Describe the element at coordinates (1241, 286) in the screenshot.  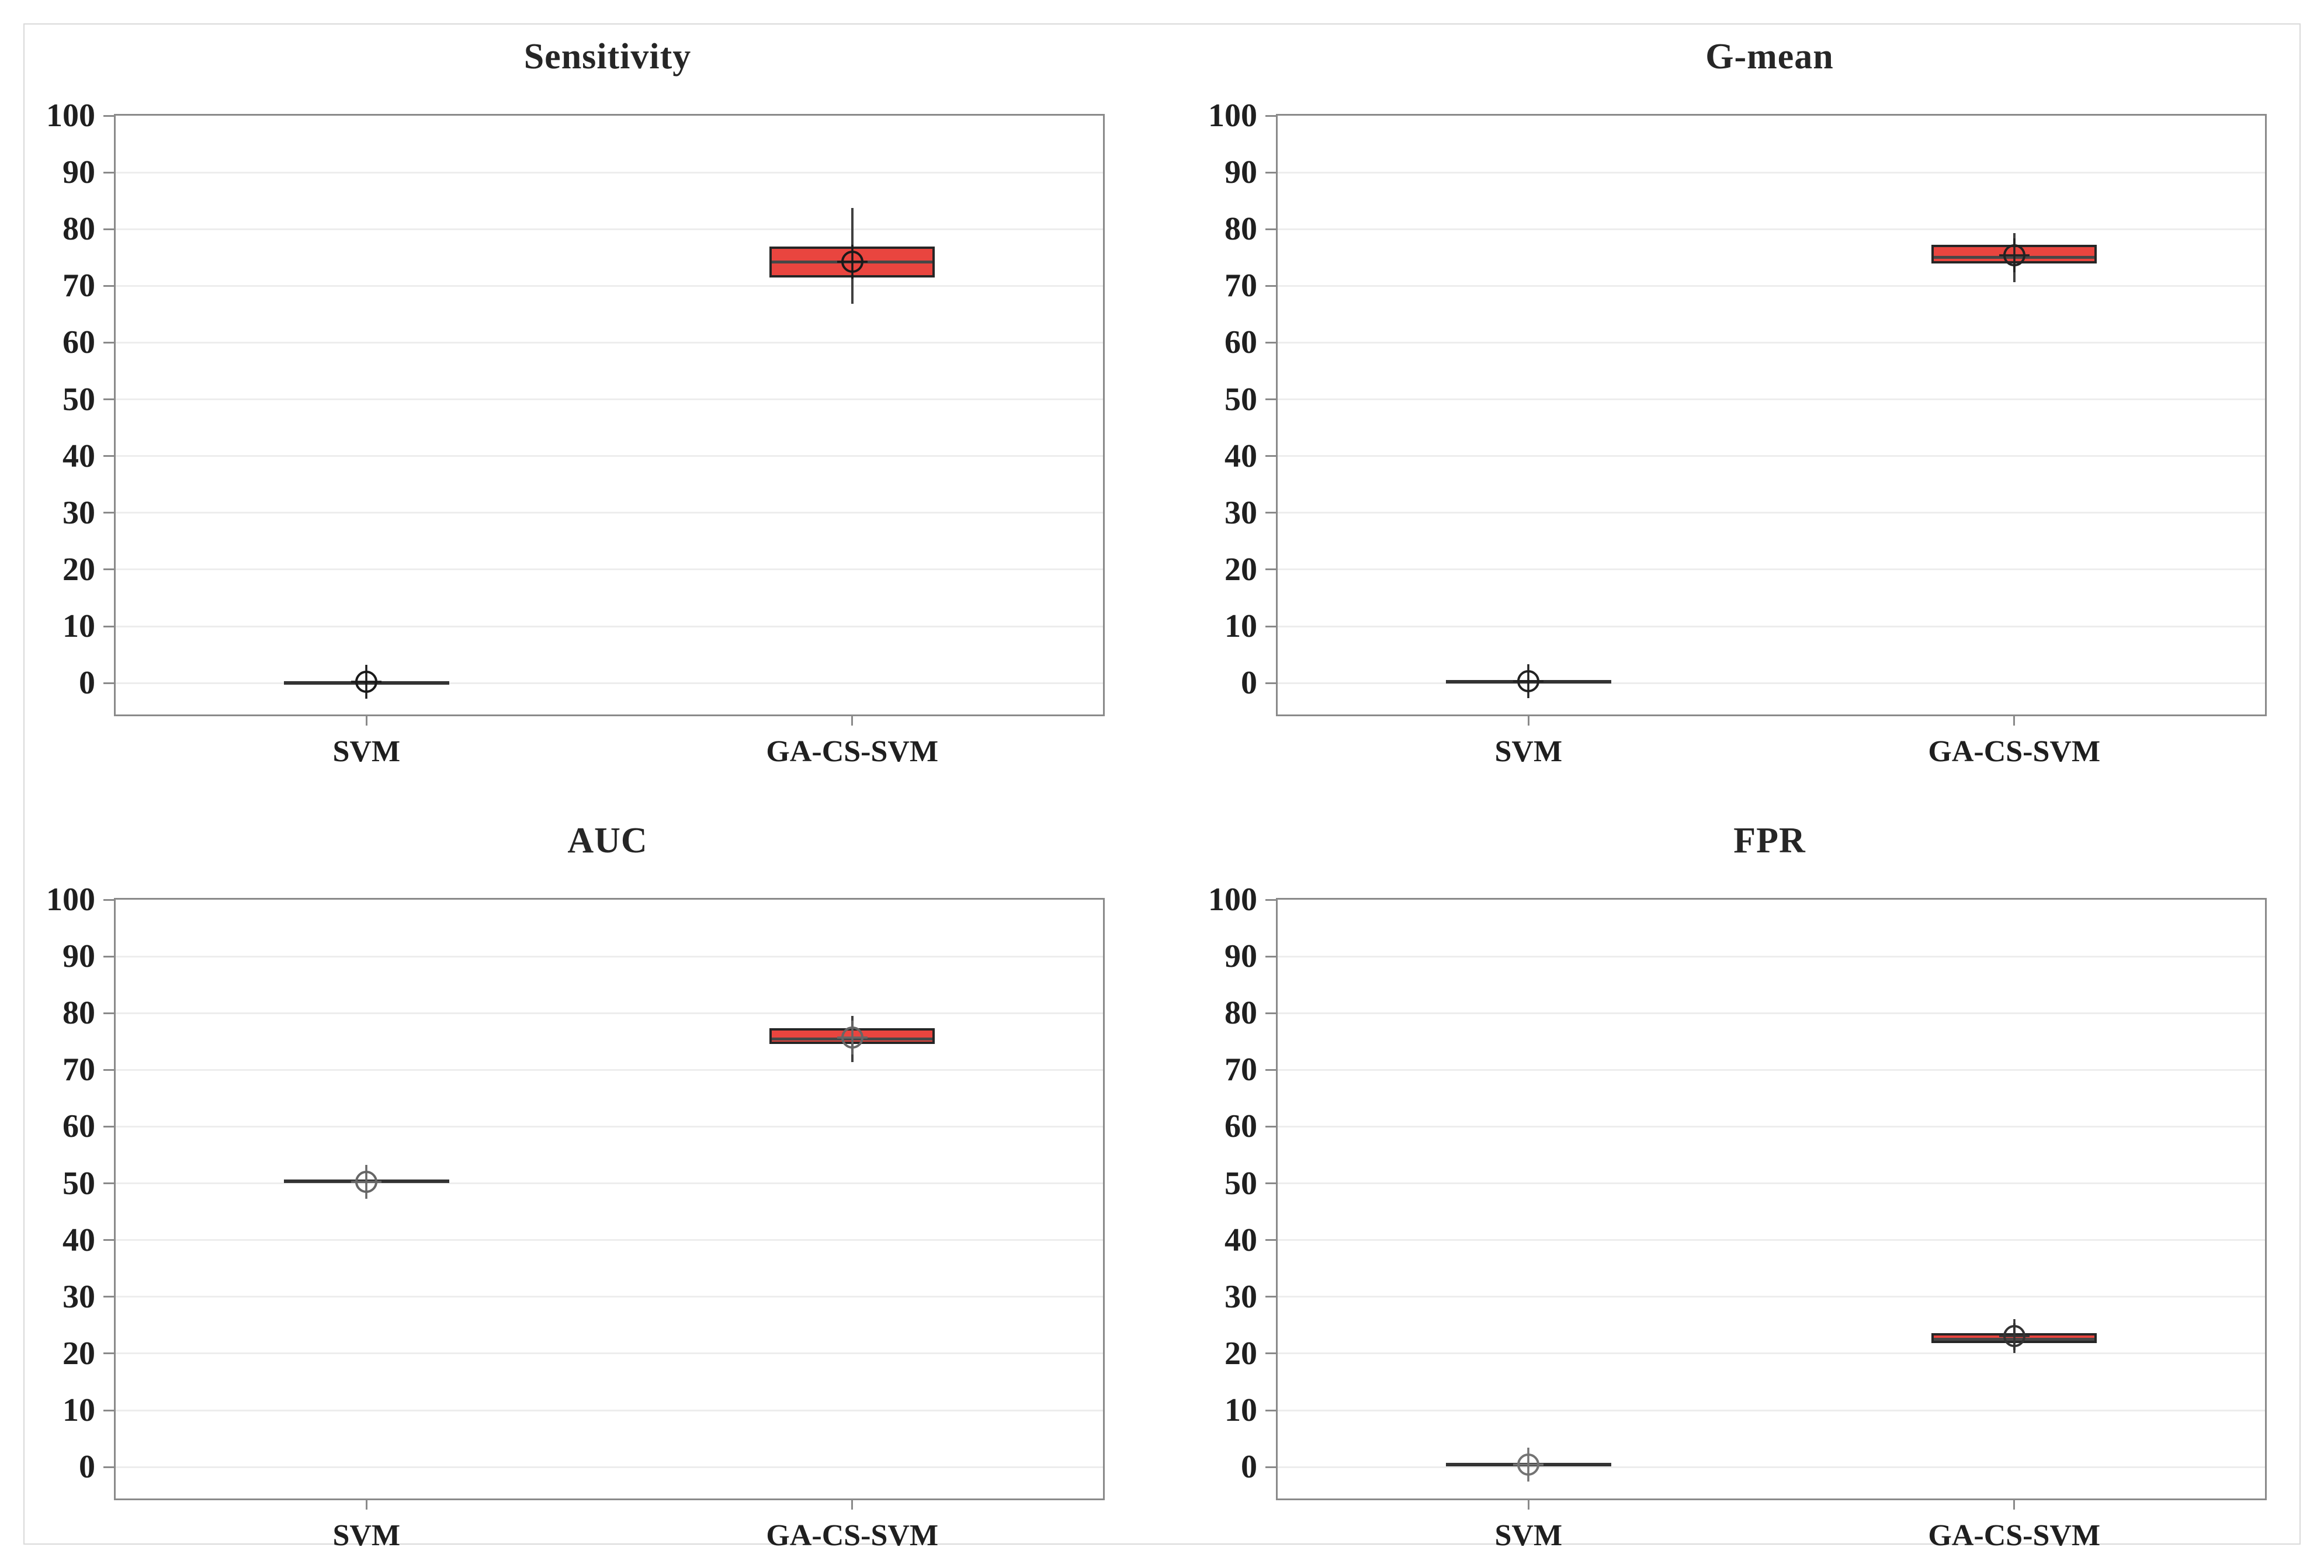
I see `y-tick-label: 70` at that location.